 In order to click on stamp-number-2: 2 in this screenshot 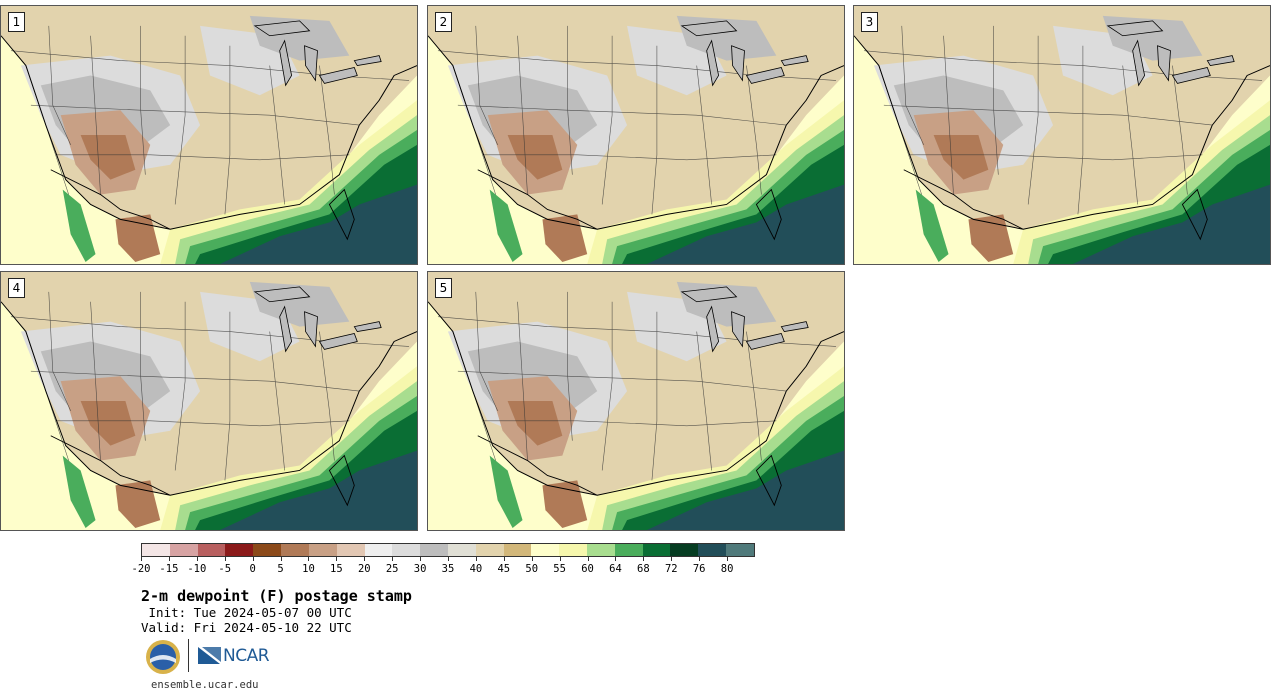, I will do `click(443, 22)`.